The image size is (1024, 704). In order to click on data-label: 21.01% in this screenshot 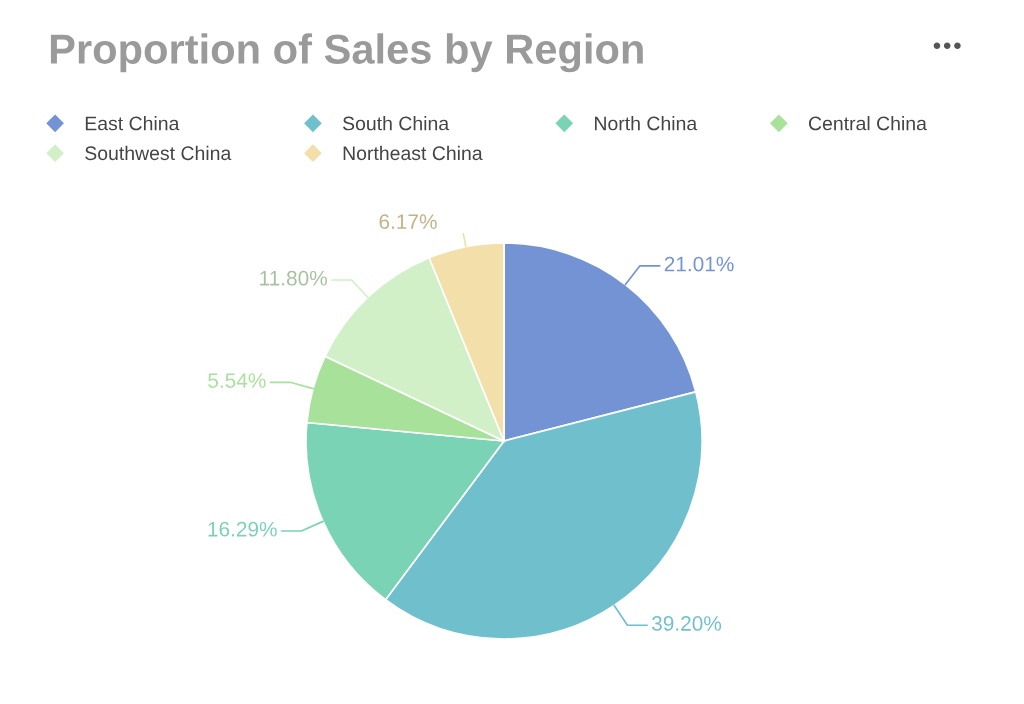, I will do `click(699, 264)`.